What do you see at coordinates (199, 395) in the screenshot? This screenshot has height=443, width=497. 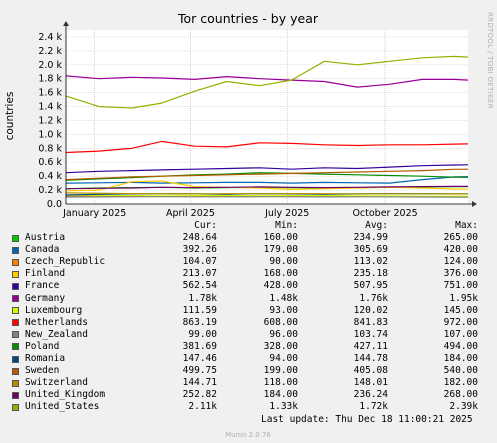 I see `legend-cur-value: 252.82` at bounding box center [199, 395].